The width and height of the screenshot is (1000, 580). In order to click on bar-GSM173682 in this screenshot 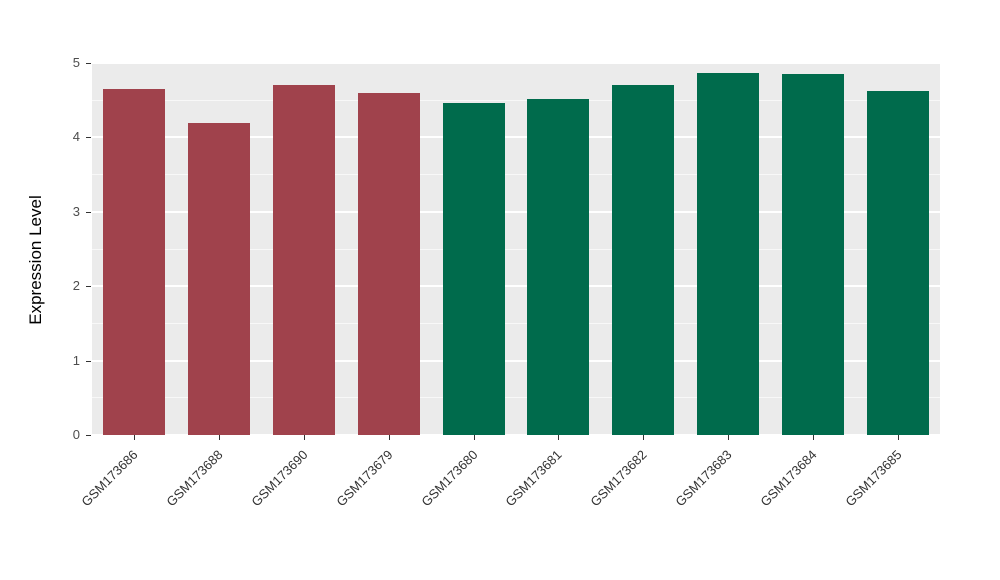, I will do `click(643, 260)`.